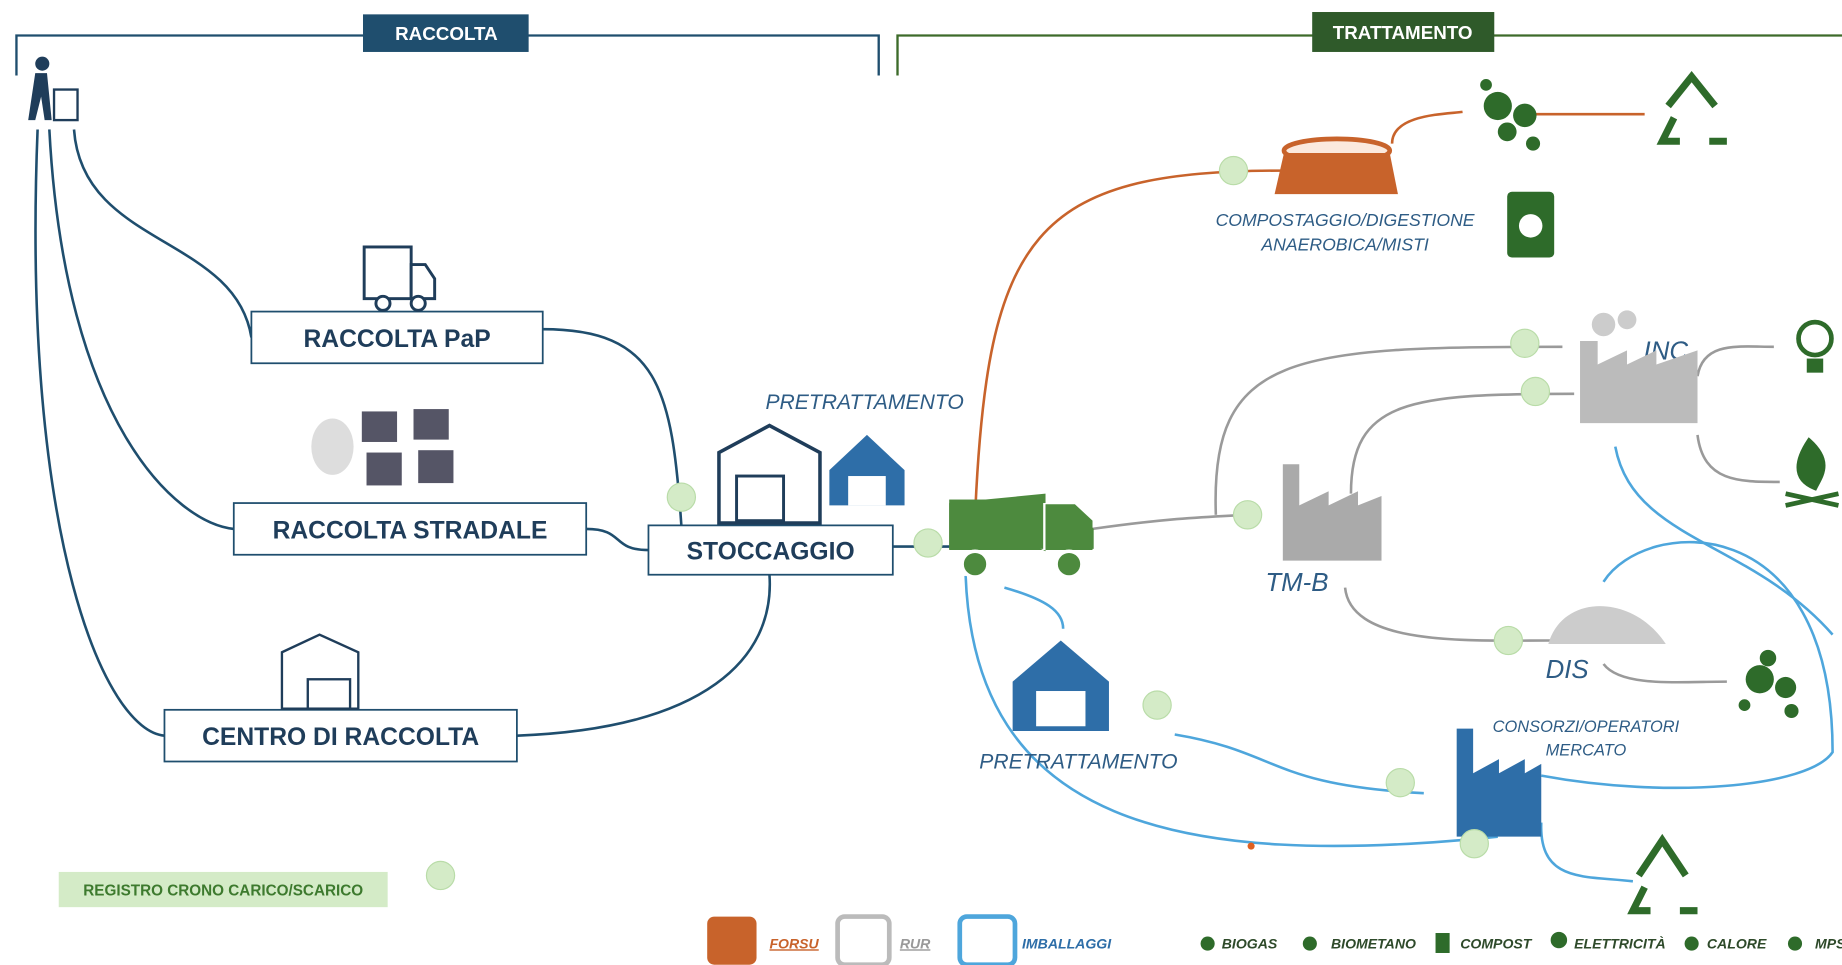 The height and width of the screenshot is (965, 1842). What do you see at coordinates (915, 943) in the screenshot?
I see `legend-item: RUR` at bounding box center [915, 943].